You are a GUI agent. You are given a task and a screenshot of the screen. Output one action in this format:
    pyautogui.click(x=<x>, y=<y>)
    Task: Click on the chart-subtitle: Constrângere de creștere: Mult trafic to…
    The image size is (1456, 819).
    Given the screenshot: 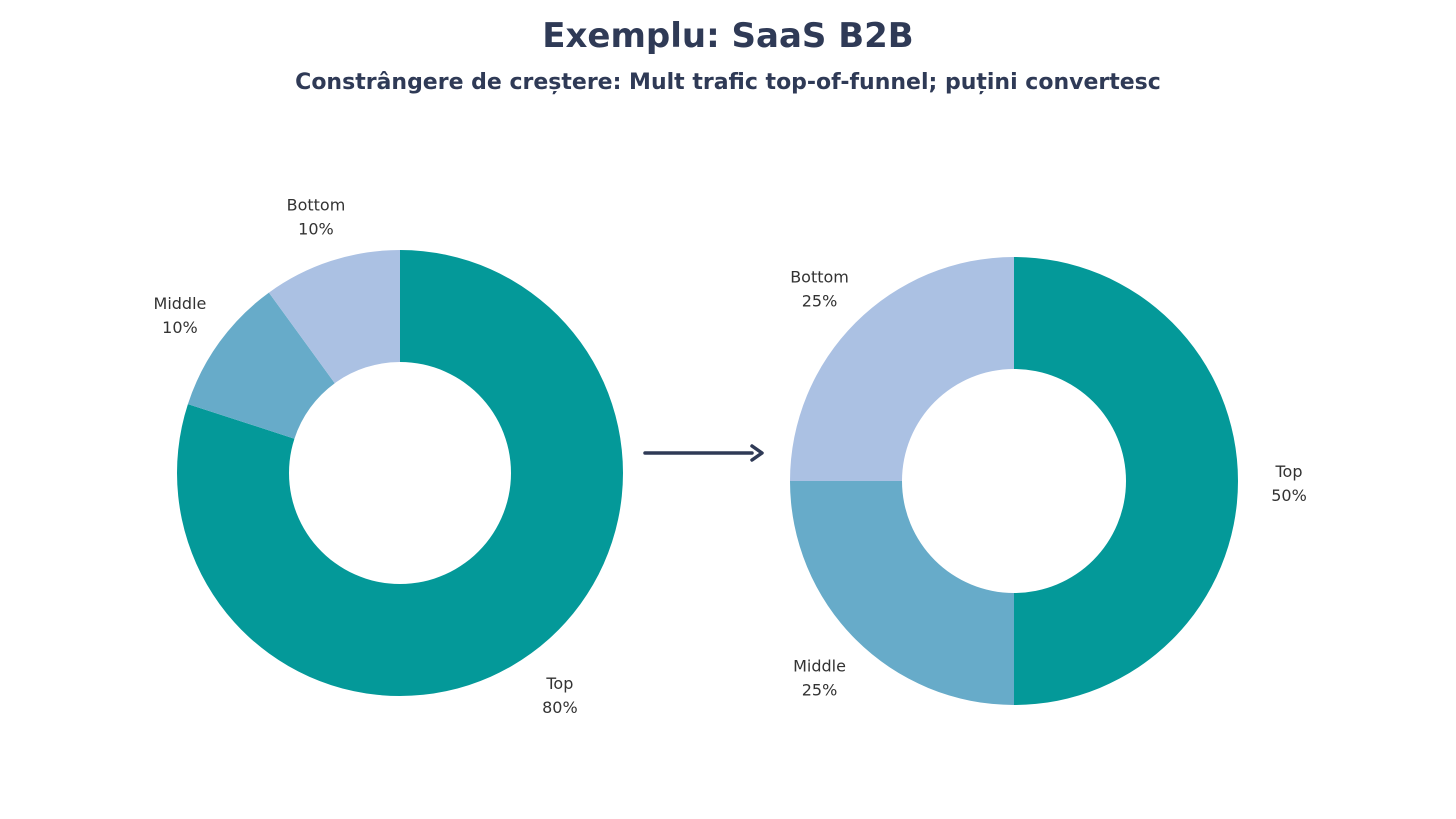 What is the action you would take?
    pyautogui.click(x=728, y=82)
    